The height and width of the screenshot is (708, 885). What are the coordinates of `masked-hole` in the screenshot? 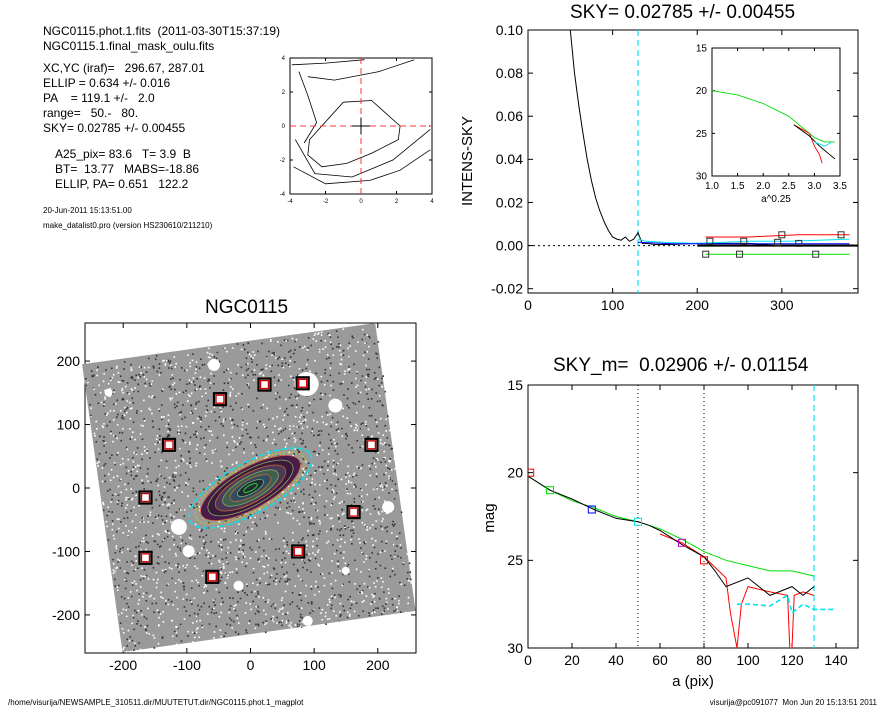 It's located at (238, 585).